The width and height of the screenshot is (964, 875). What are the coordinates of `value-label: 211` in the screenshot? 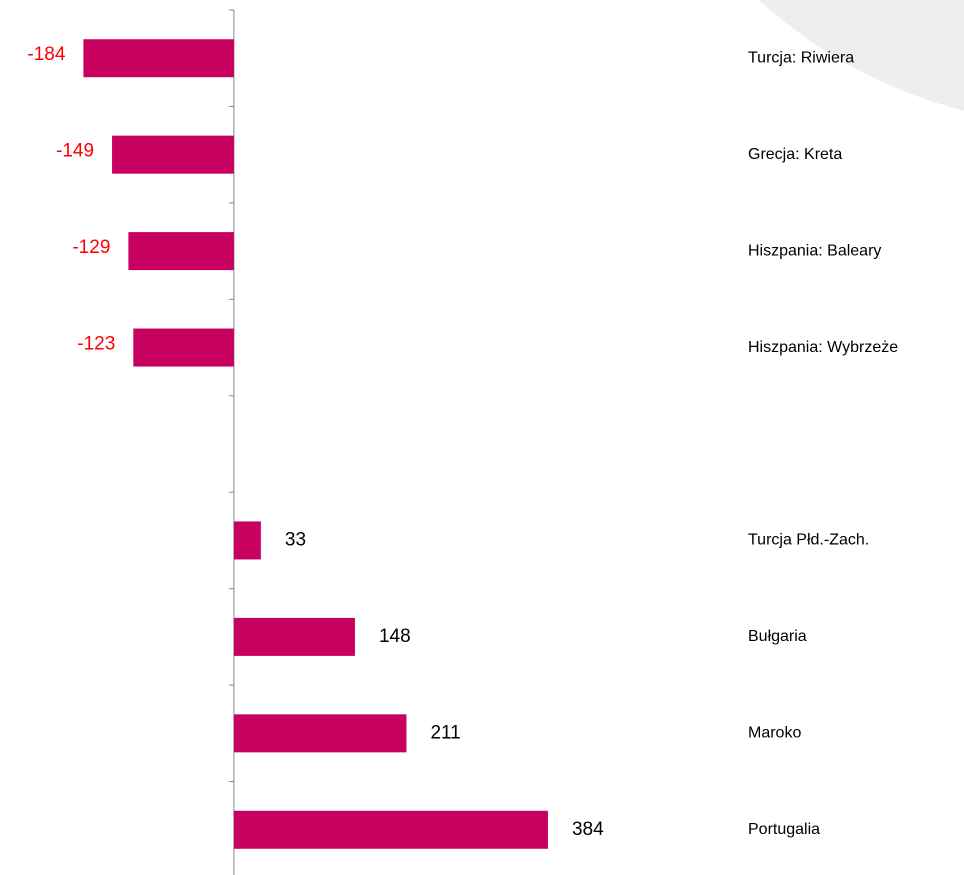 It's located at (445, 732).